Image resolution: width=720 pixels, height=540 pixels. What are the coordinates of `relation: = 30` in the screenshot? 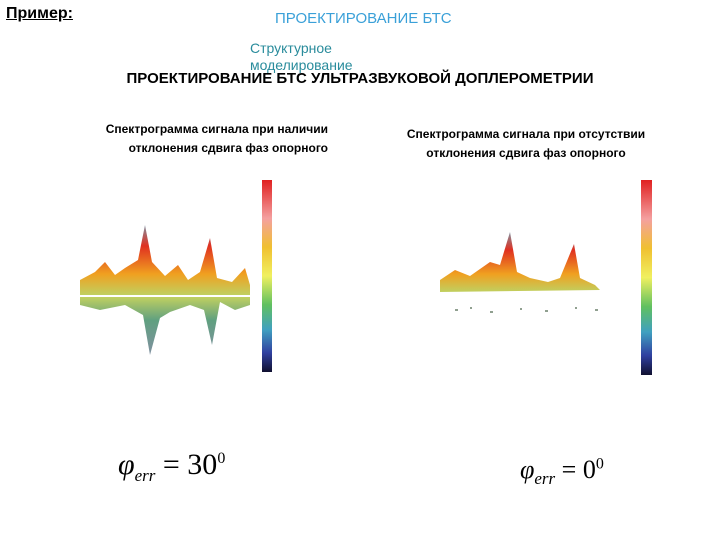 It's located at (190, 464).